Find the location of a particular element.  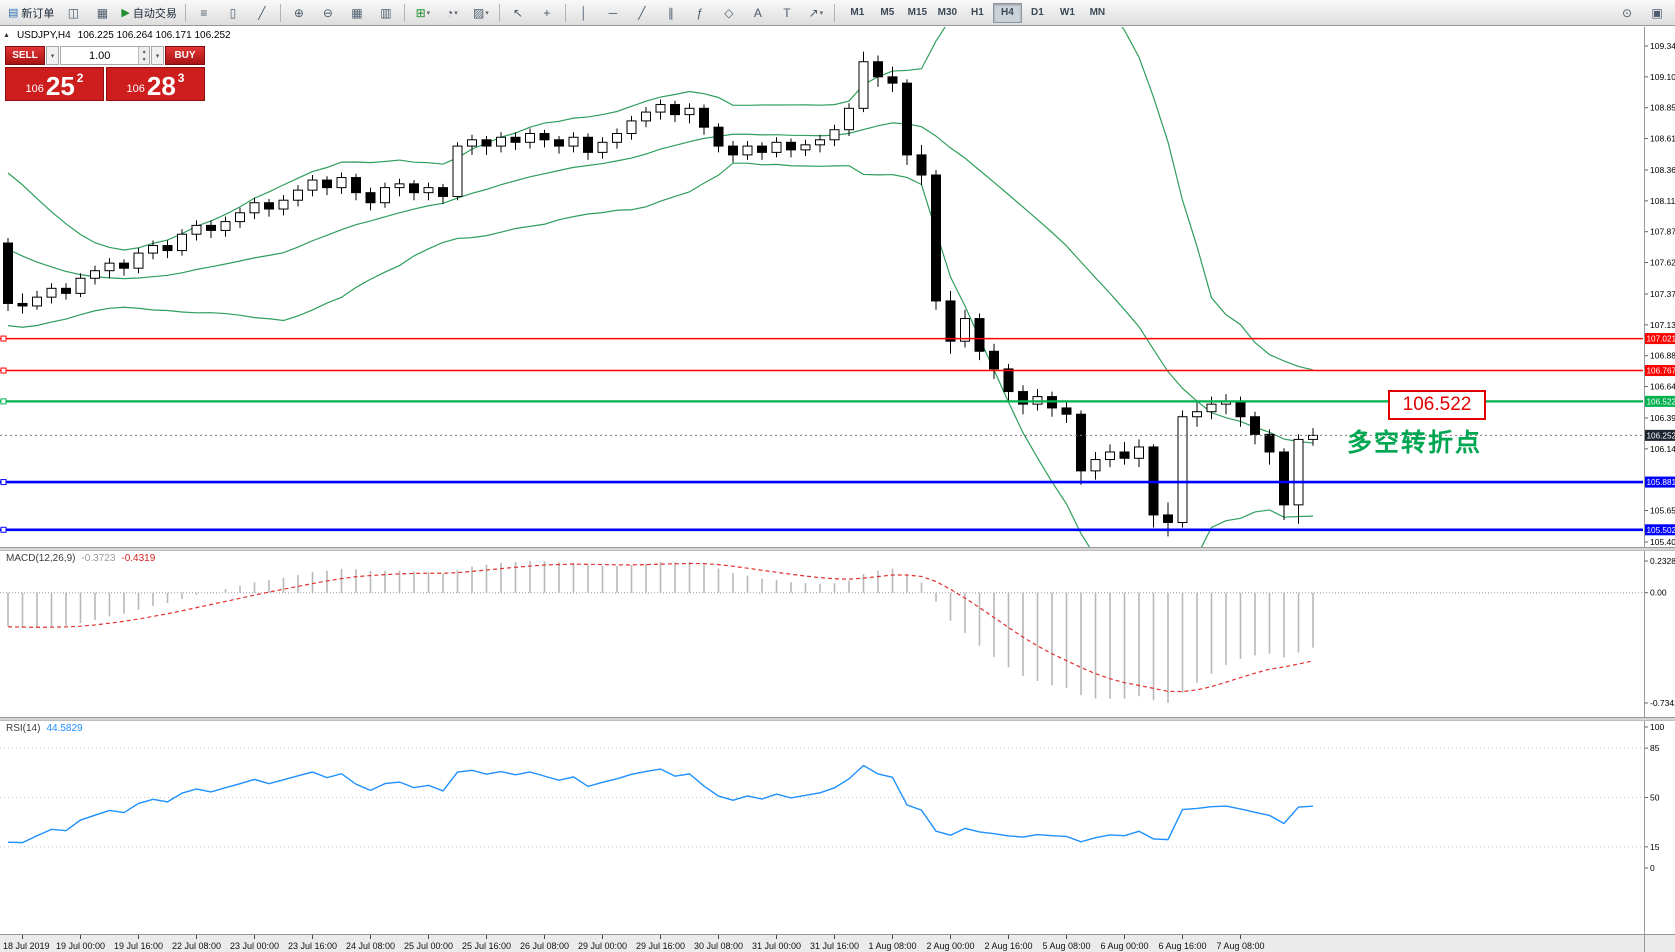

timeframe-m1: M1 is located at coordinates (857, 12).